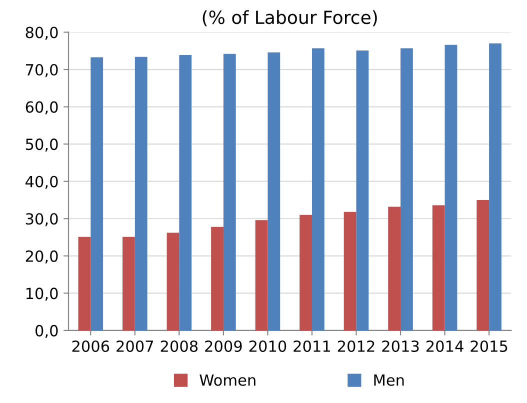  Describe the element at coordinates (42, 182) in the screenshot. I see `y-tick-label: 40,0` at that location.